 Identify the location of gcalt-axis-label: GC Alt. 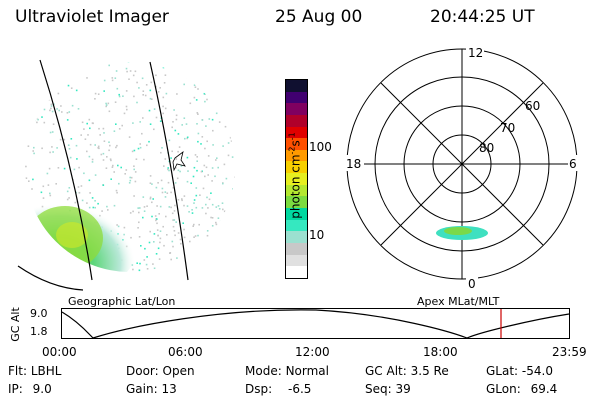
(15, 324).